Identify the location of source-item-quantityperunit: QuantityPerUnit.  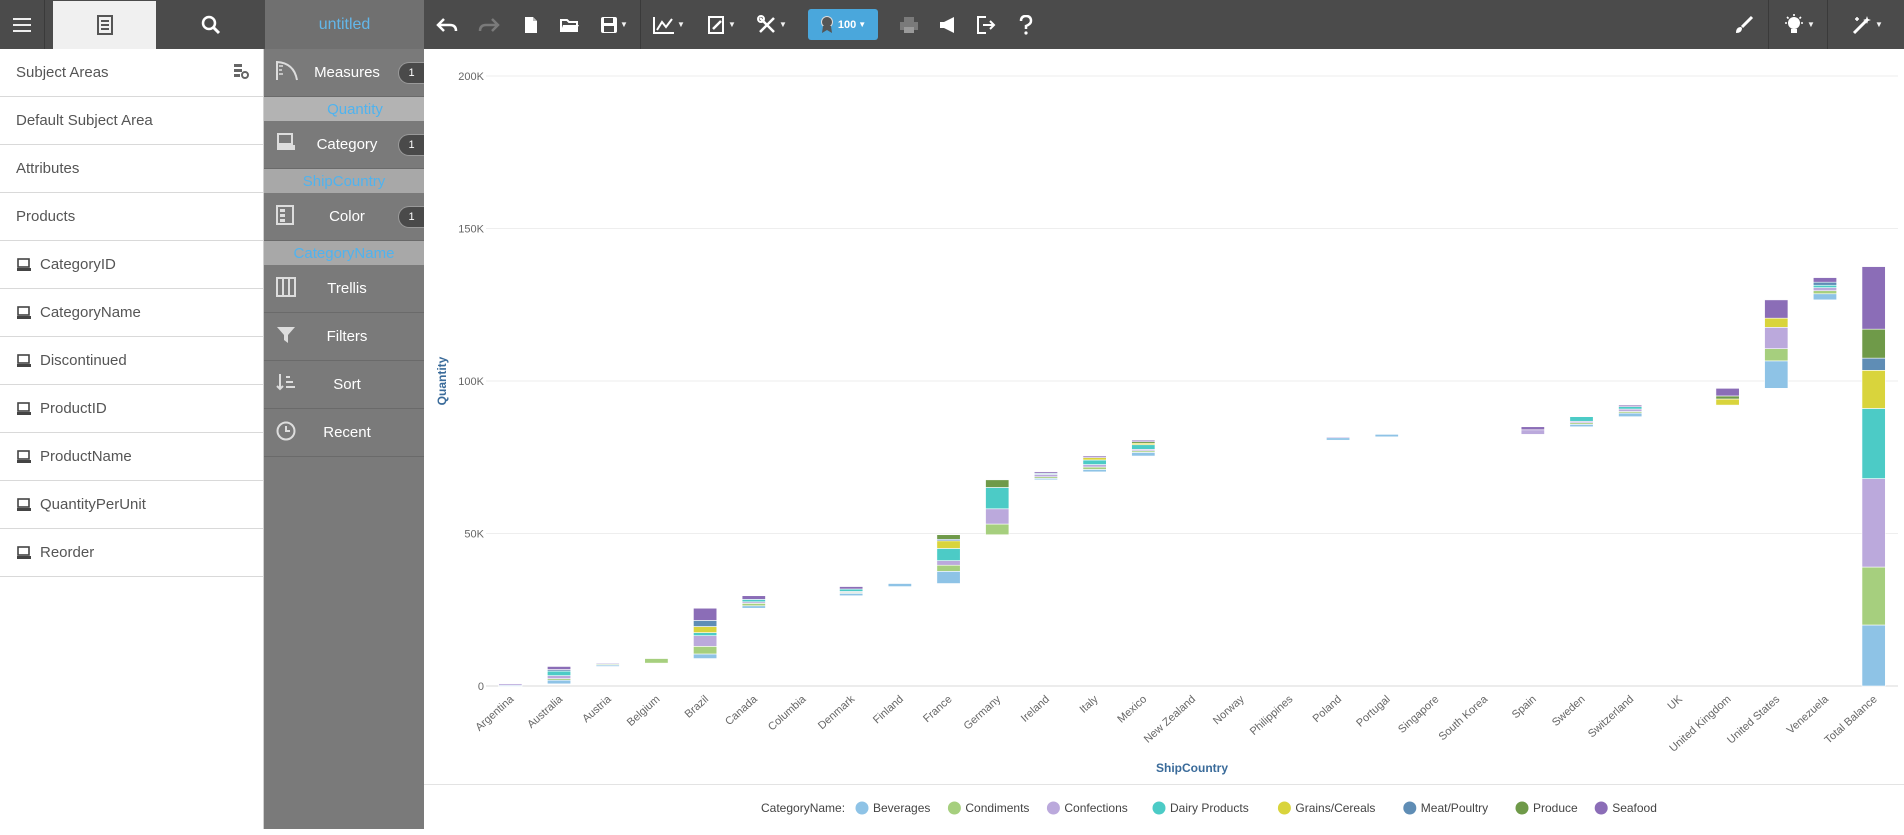
(131, 505).